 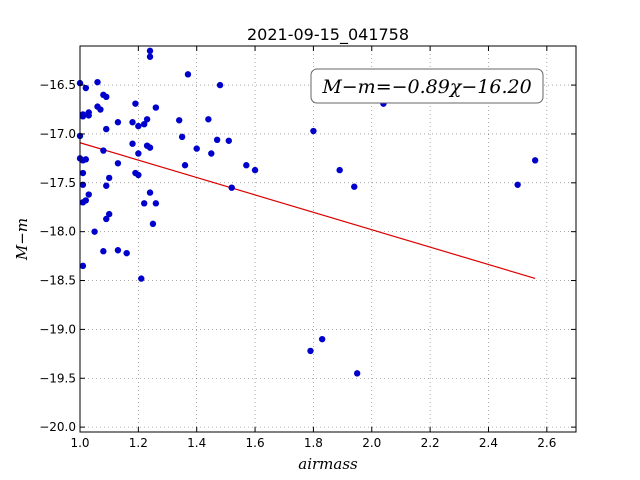 What do you see at coordinates (371, 443) in the screenshot?
I see `x-tick-label: 2.0` at bounding box center [371, 443].